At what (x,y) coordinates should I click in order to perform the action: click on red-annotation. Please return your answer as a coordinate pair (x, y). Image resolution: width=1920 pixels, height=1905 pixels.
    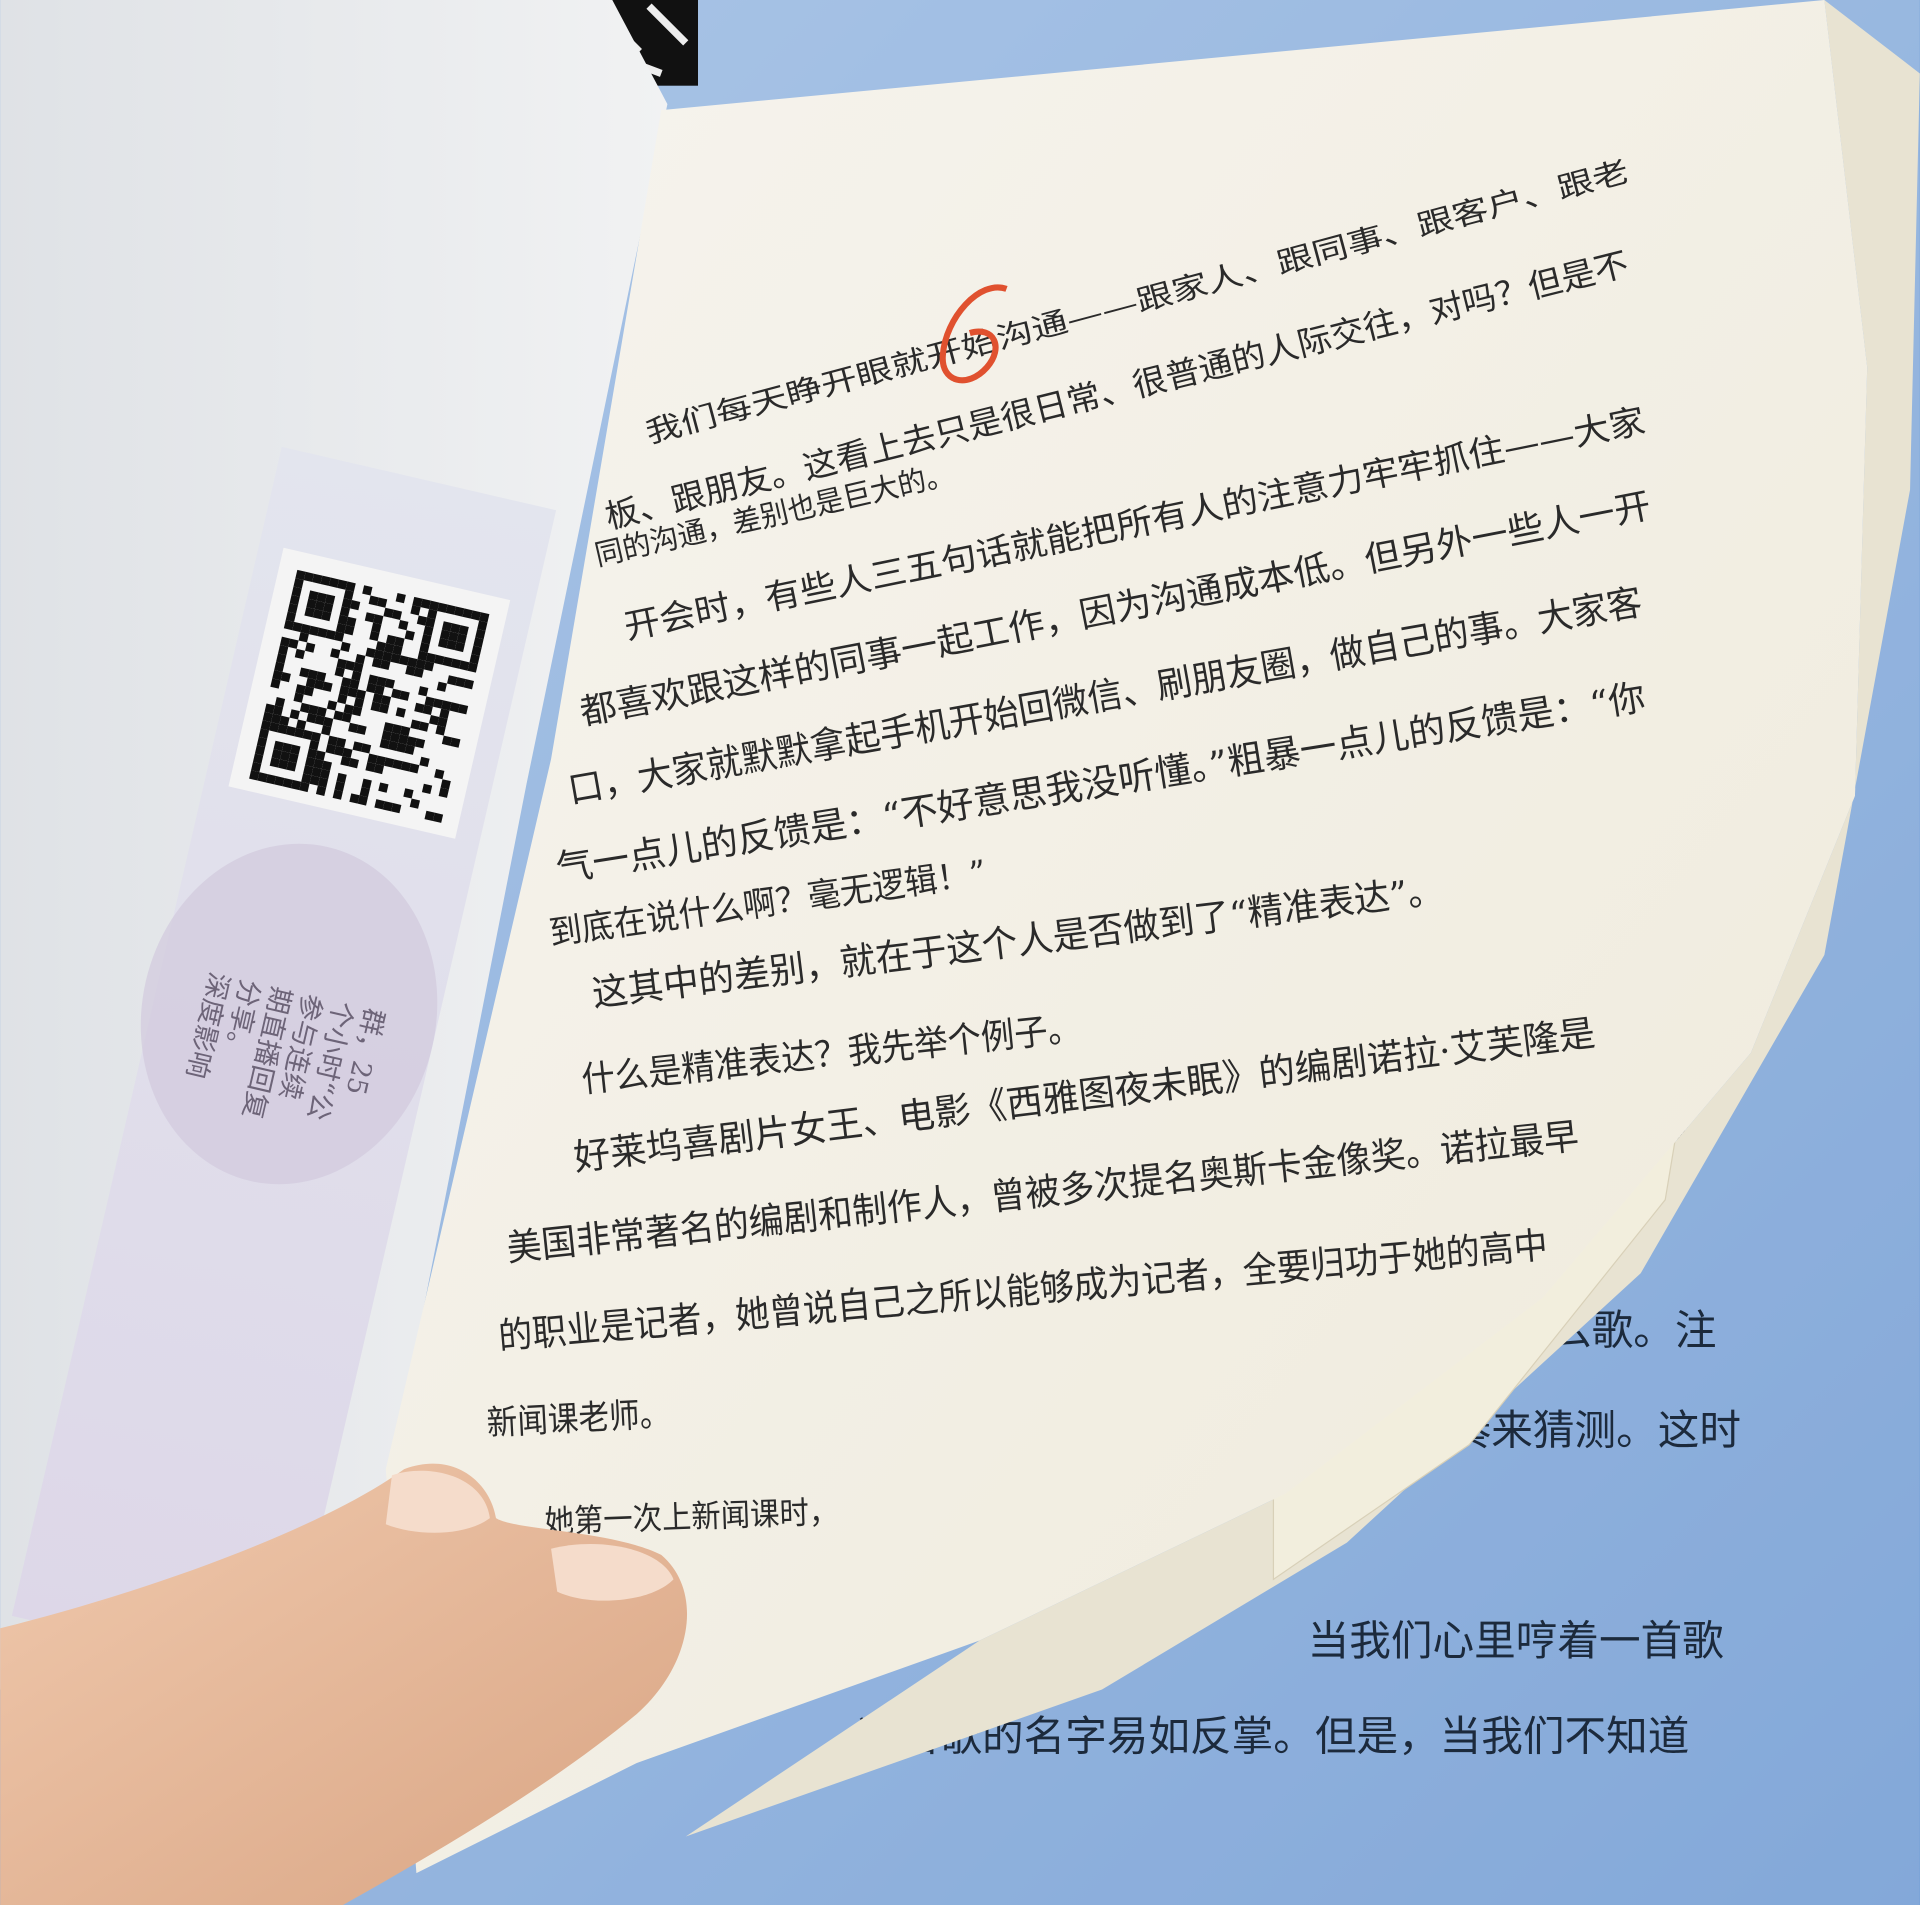
    Looking at the image, I should click on (973, 334).